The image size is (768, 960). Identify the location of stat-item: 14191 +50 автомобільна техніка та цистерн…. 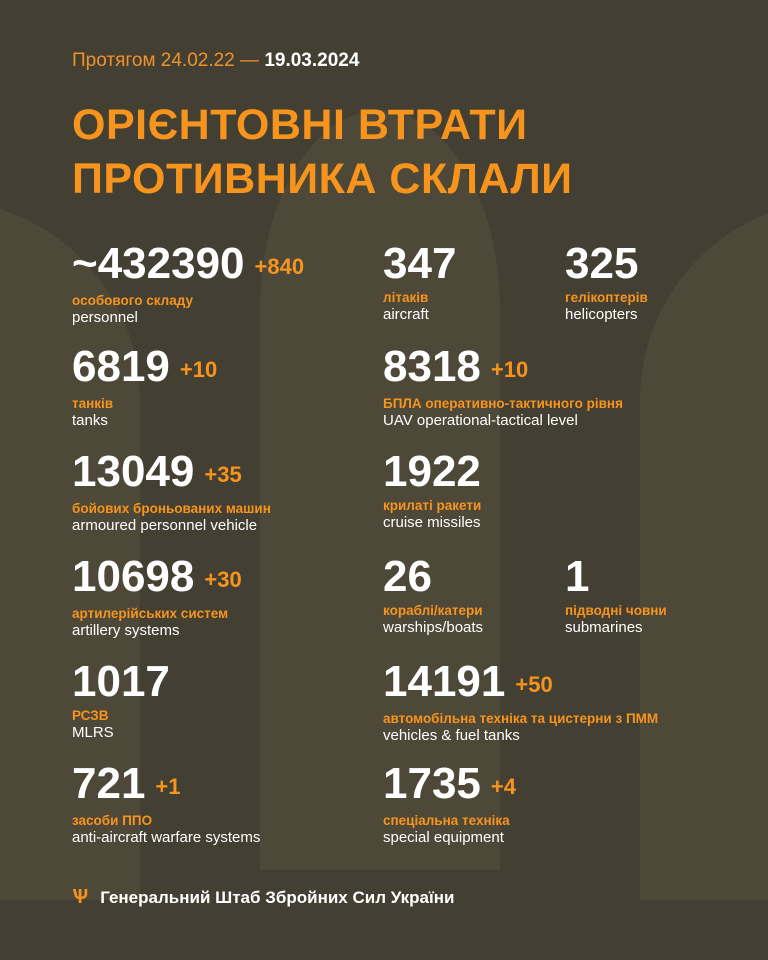
(521, 701).